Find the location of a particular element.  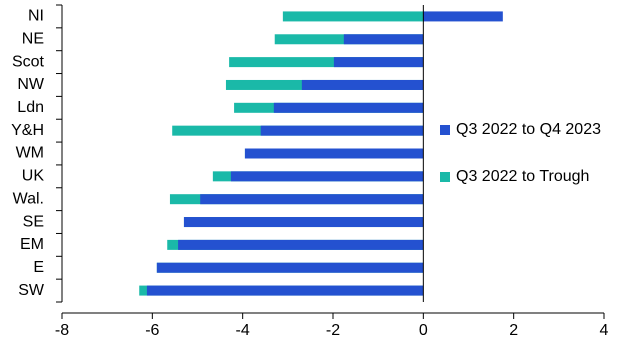

y-tick-label: Wal. is located at coordinates (28, 198).